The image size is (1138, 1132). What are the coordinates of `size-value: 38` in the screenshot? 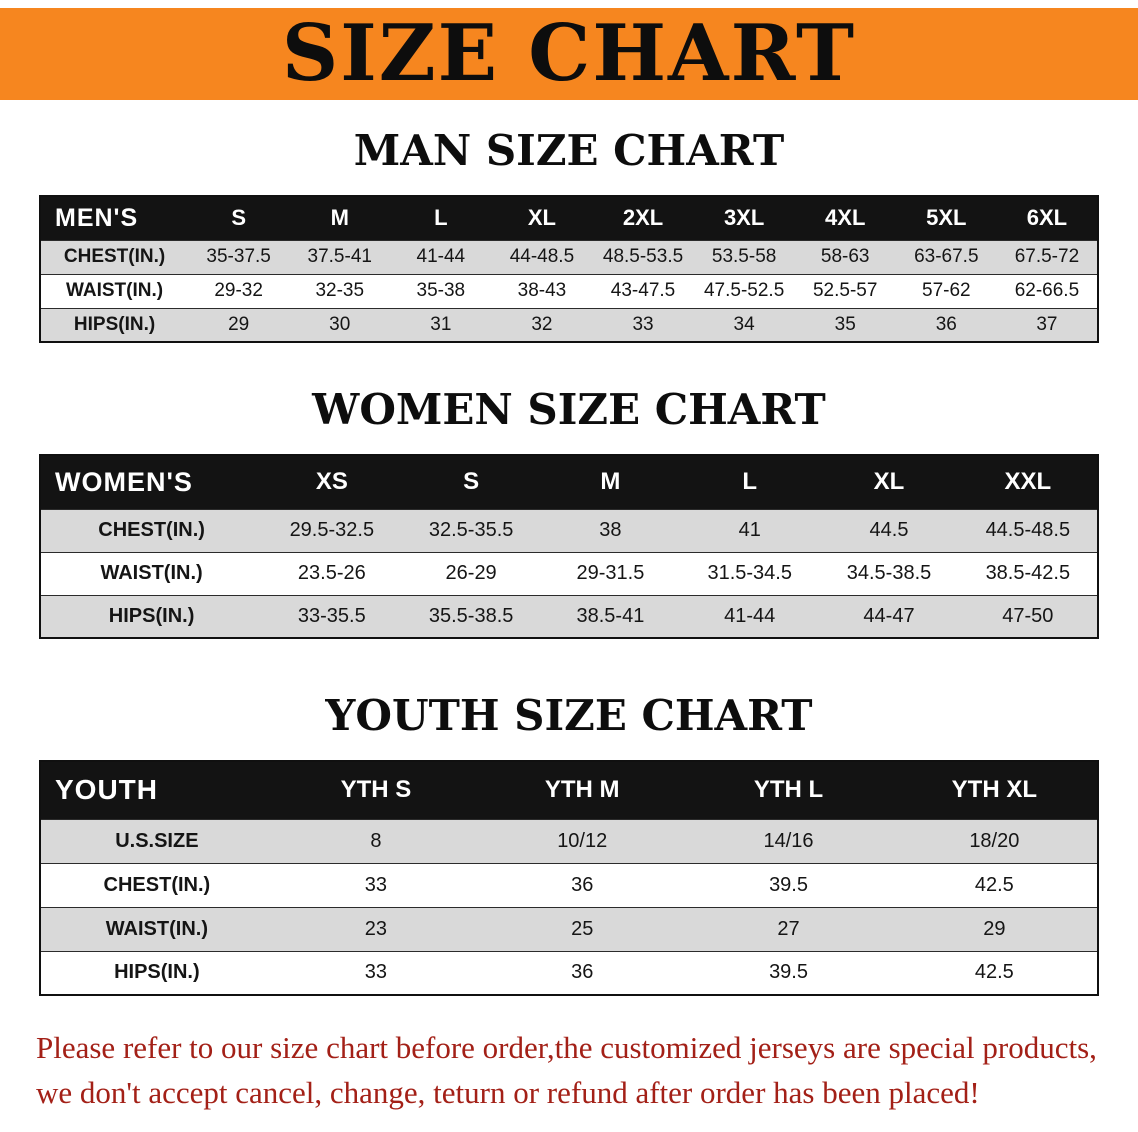 It's located at (610, 530).